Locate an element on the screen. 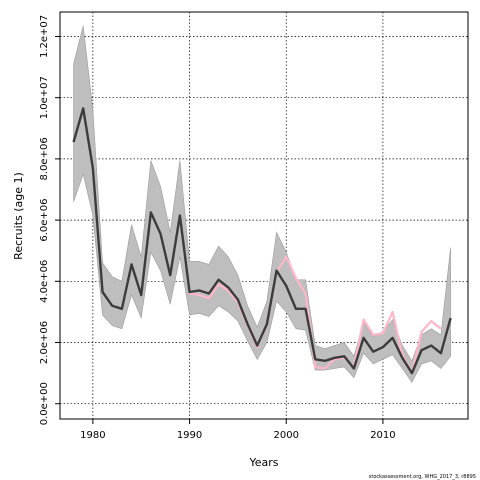 This screenshot has width=480, height=480. y-tick-label-1: 2.0e+06 is located at coordinates (44, 342).